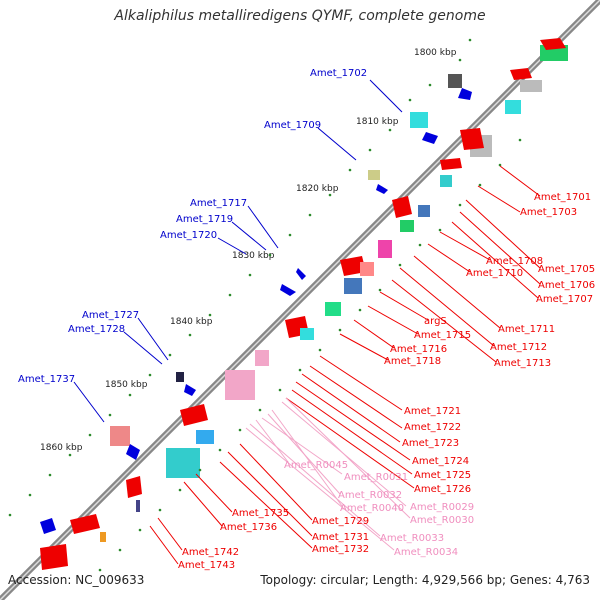 This screenshot has height=600, width=600. I want to click on rna-label: Amet_R0029, so click(442, 507).